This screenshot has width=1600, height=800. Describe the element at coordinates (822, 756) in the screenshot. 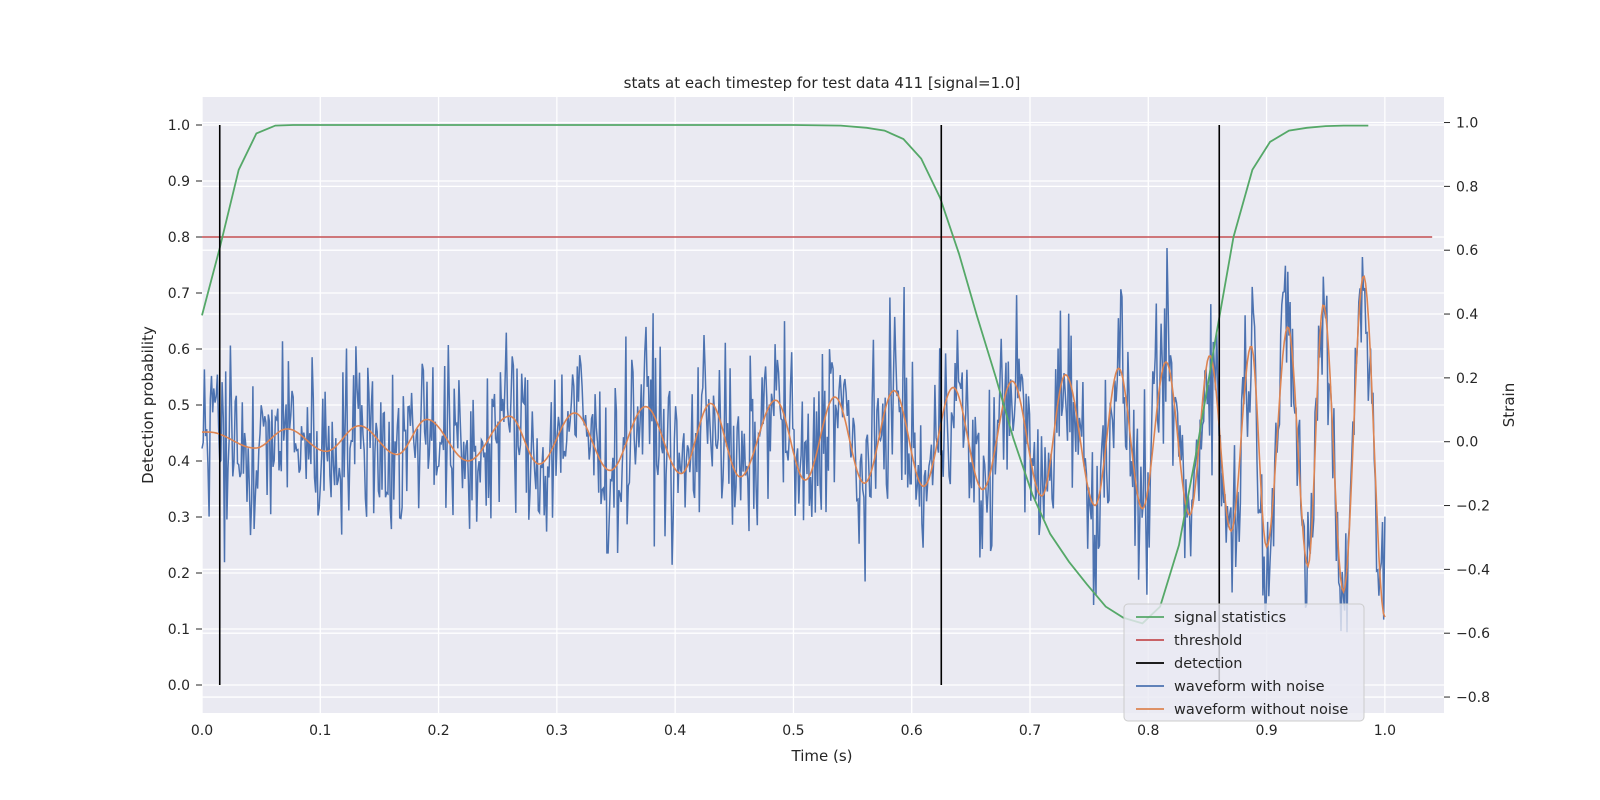

I see `x-axis-label: Time (s)` at that location.